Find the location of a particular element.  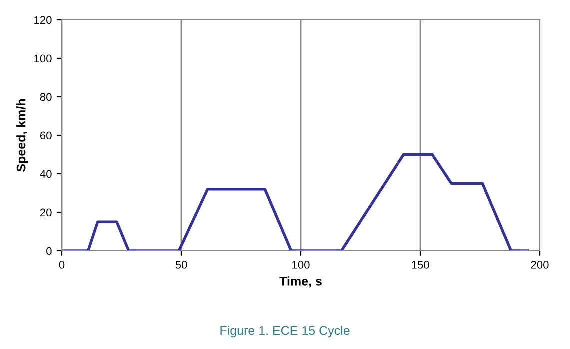

y-tick-label: 60 is located at coordinates (46, 136).